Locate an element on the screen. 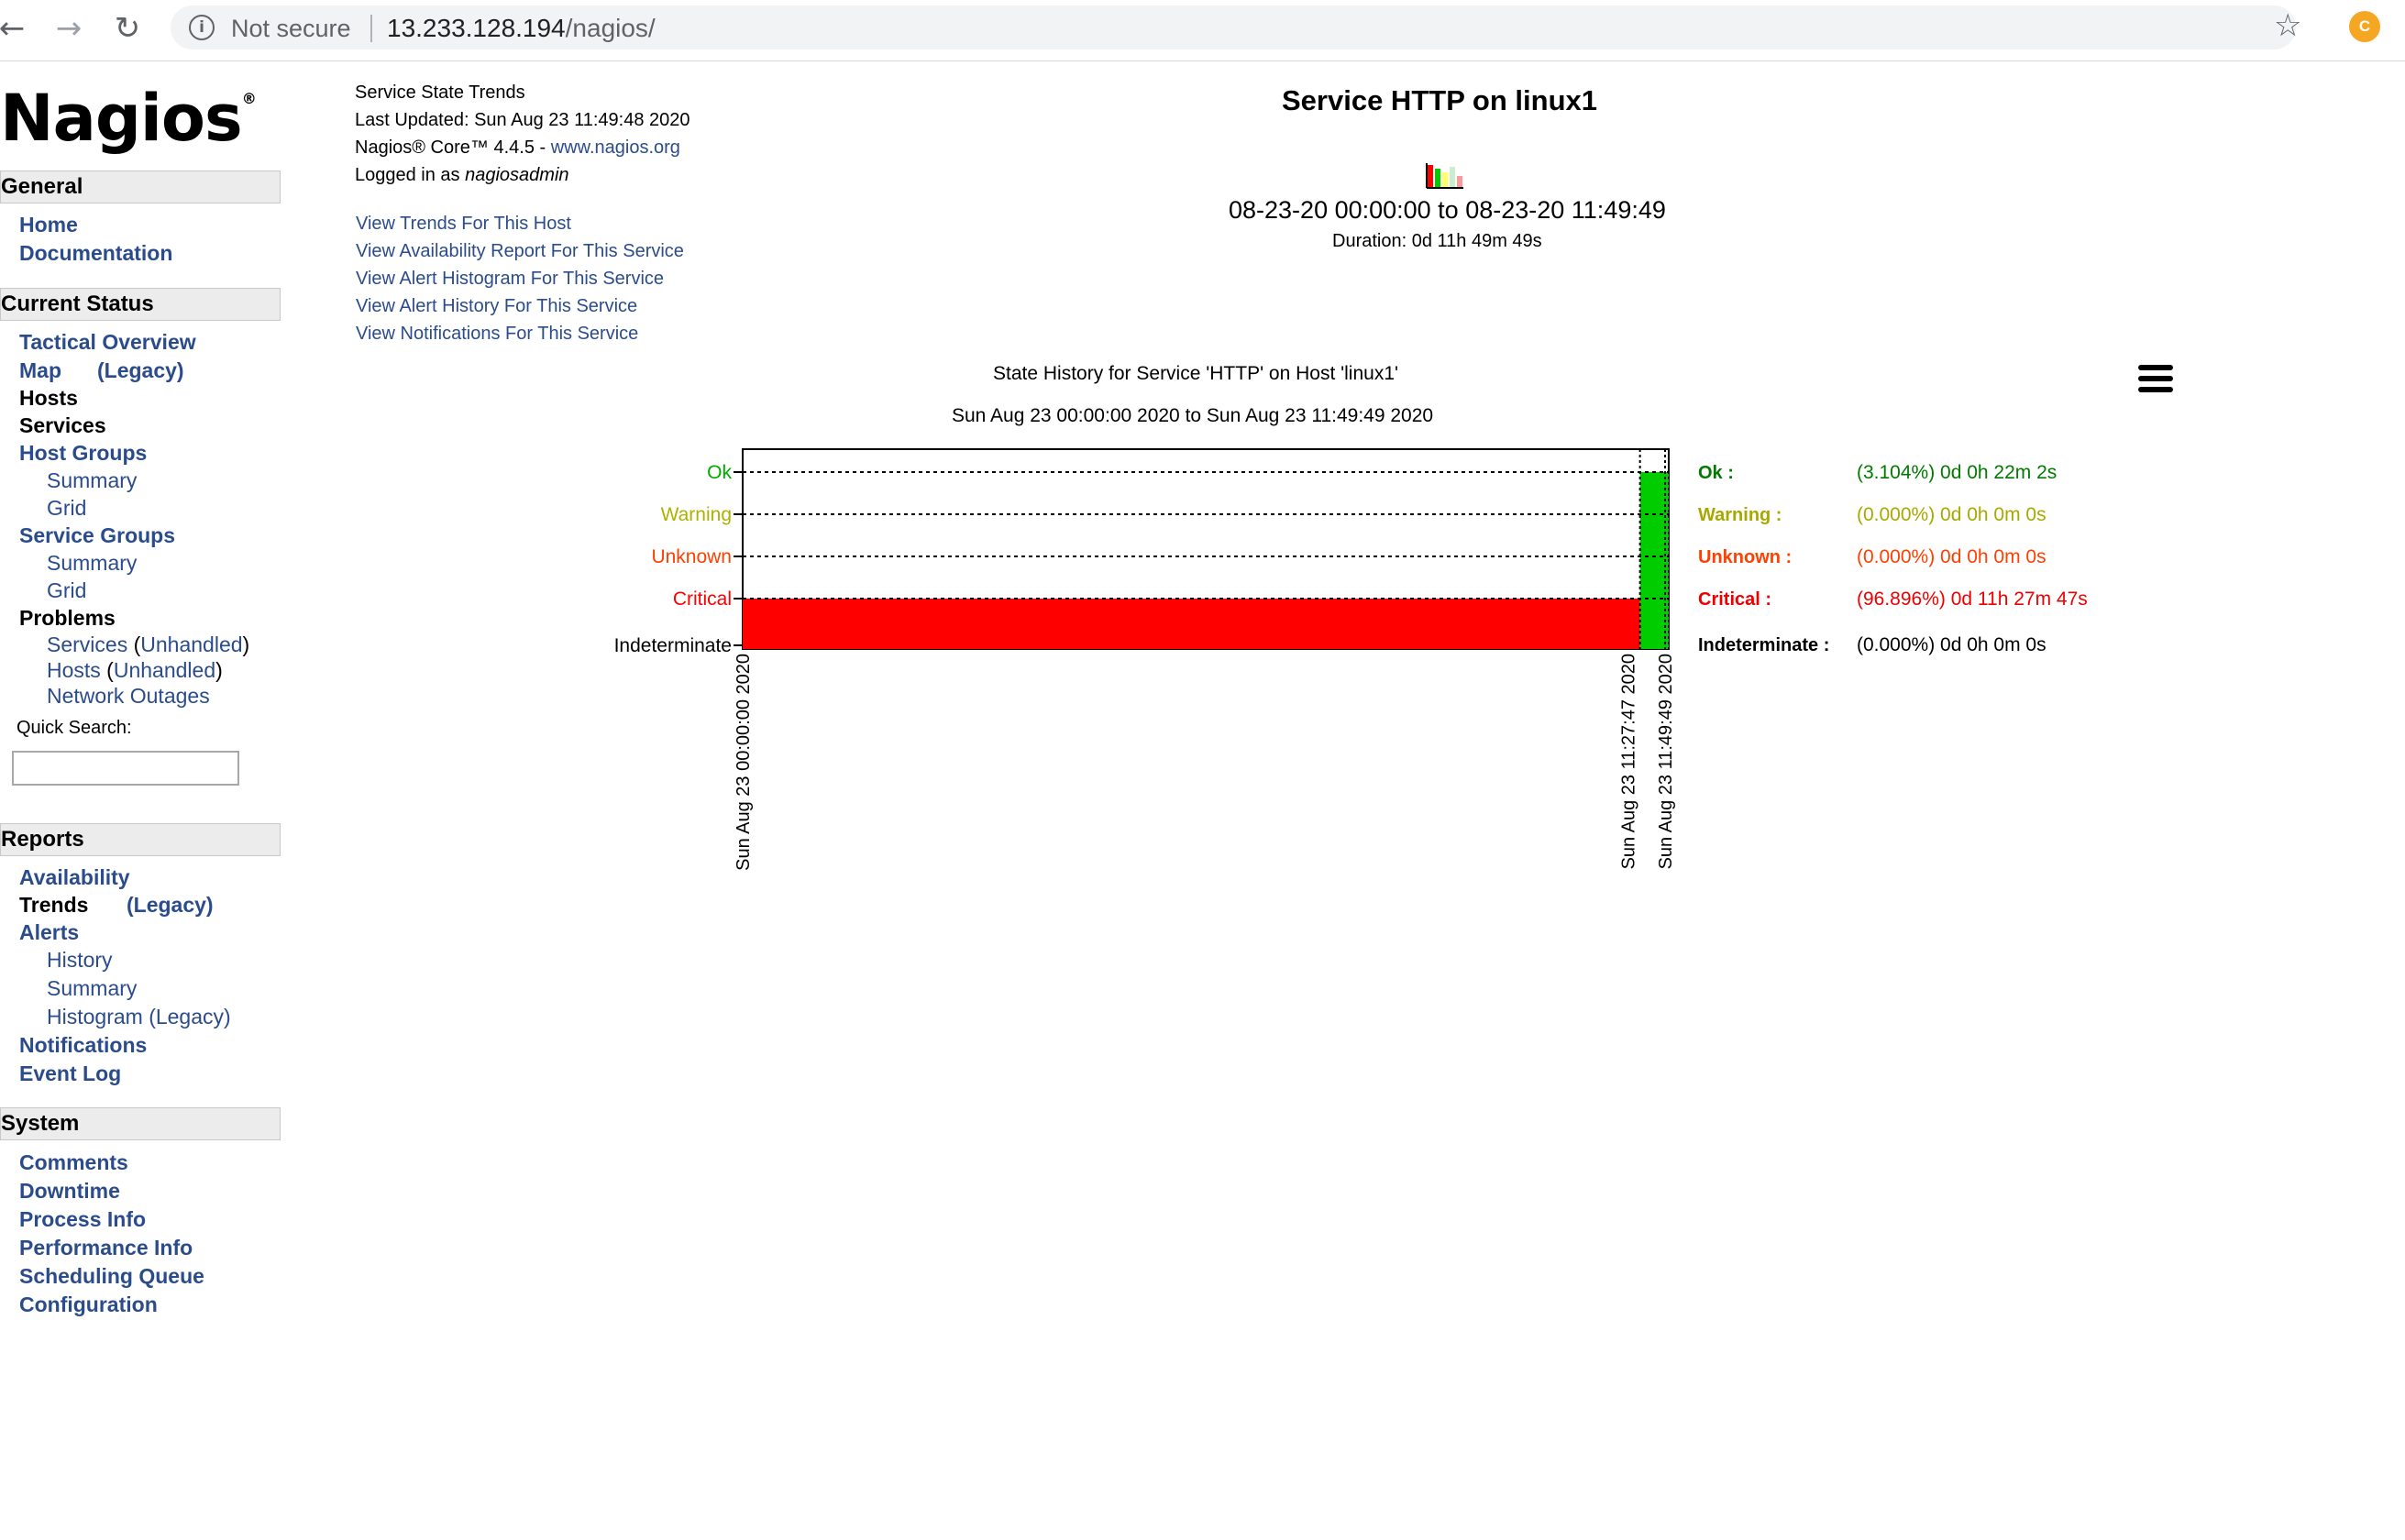 The height and width of the screenshot is (1540, 2405). legend-label: Ok : is located at coordinates (1716, 473).